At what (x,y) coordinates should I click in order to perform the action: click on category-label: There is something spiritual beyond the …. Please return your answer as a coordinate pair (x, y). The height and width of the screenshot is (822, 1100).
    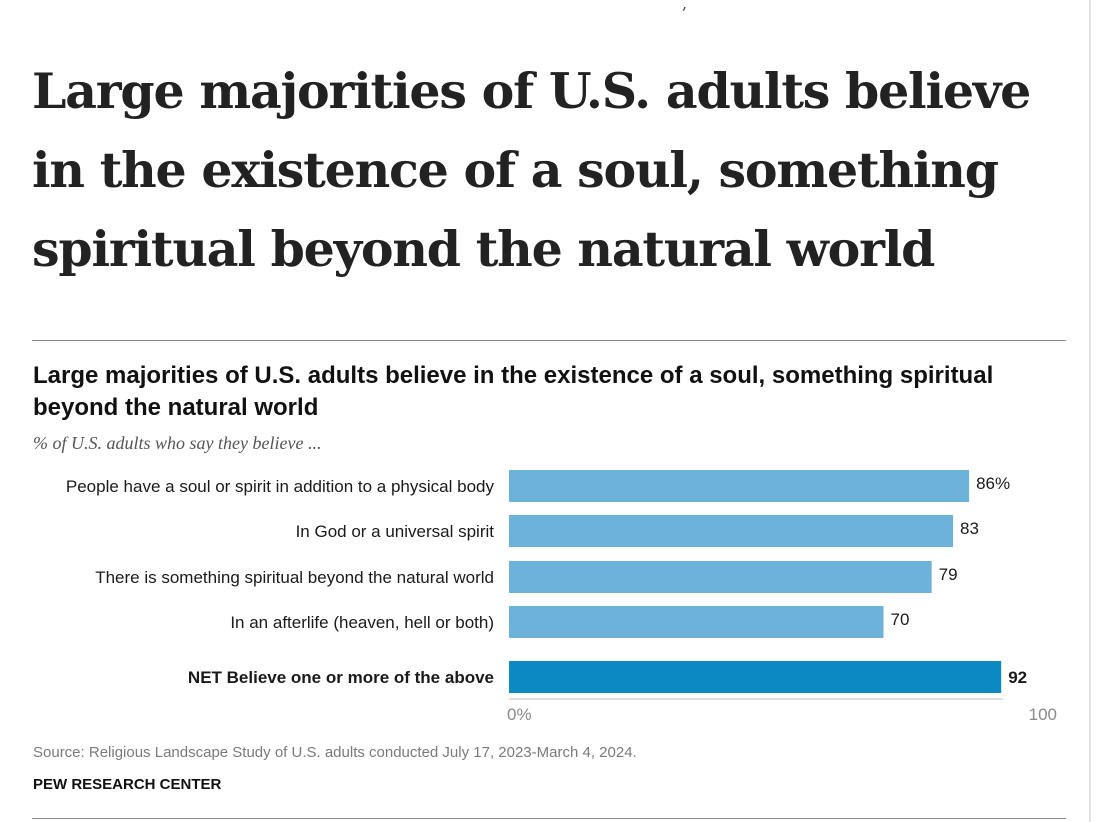
    Looking at the image, I should click on (294, 577).